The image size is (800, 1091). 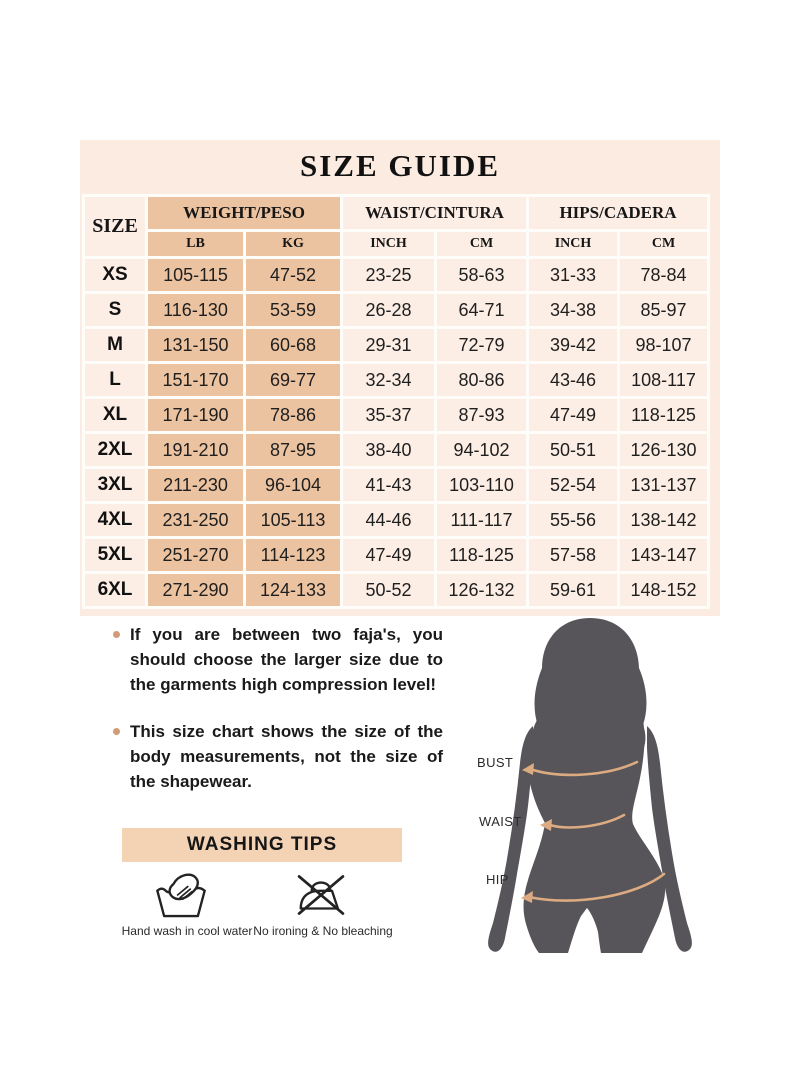 I want to click on cell-waist-cm: 58-63, so click(x=481, y=275).